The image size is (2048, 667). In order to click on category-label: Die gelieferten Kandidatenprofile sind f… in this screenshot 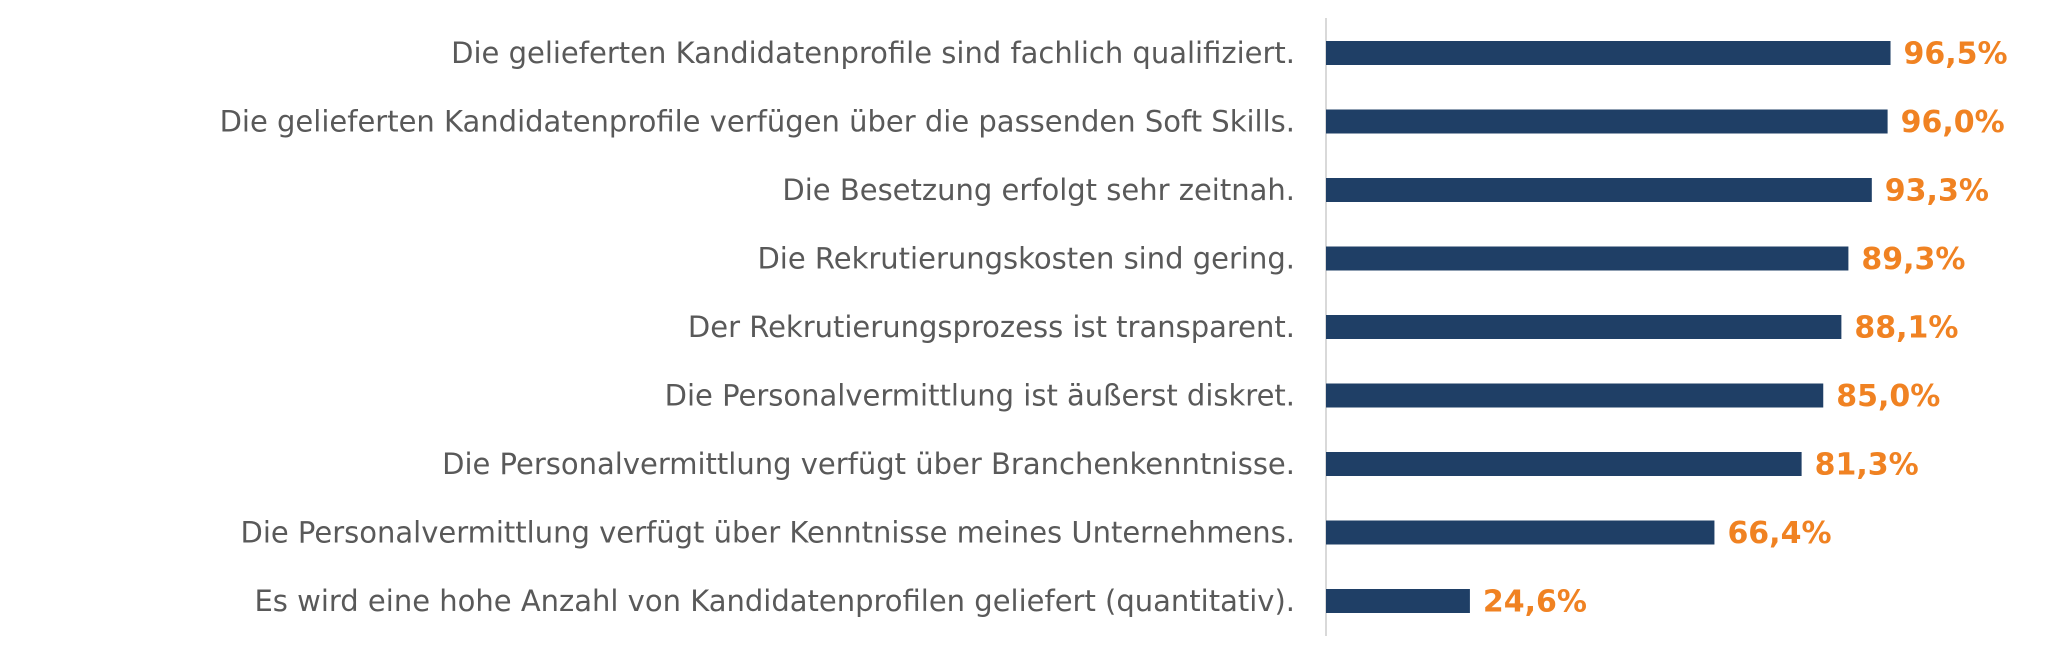, I will do `click(873, 53)`.